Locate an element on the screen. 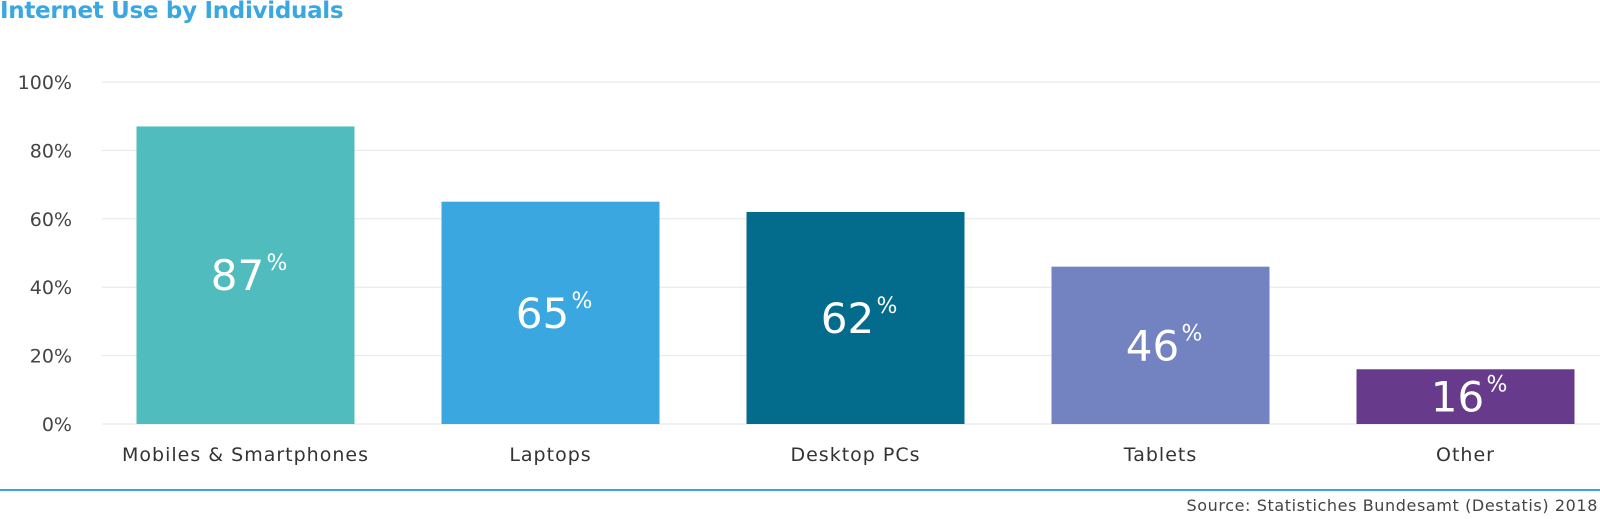 Image resolution: width=1600 pixels, height=519 pixels. y-tick-label: 40% is located at coordinates (51, 288).